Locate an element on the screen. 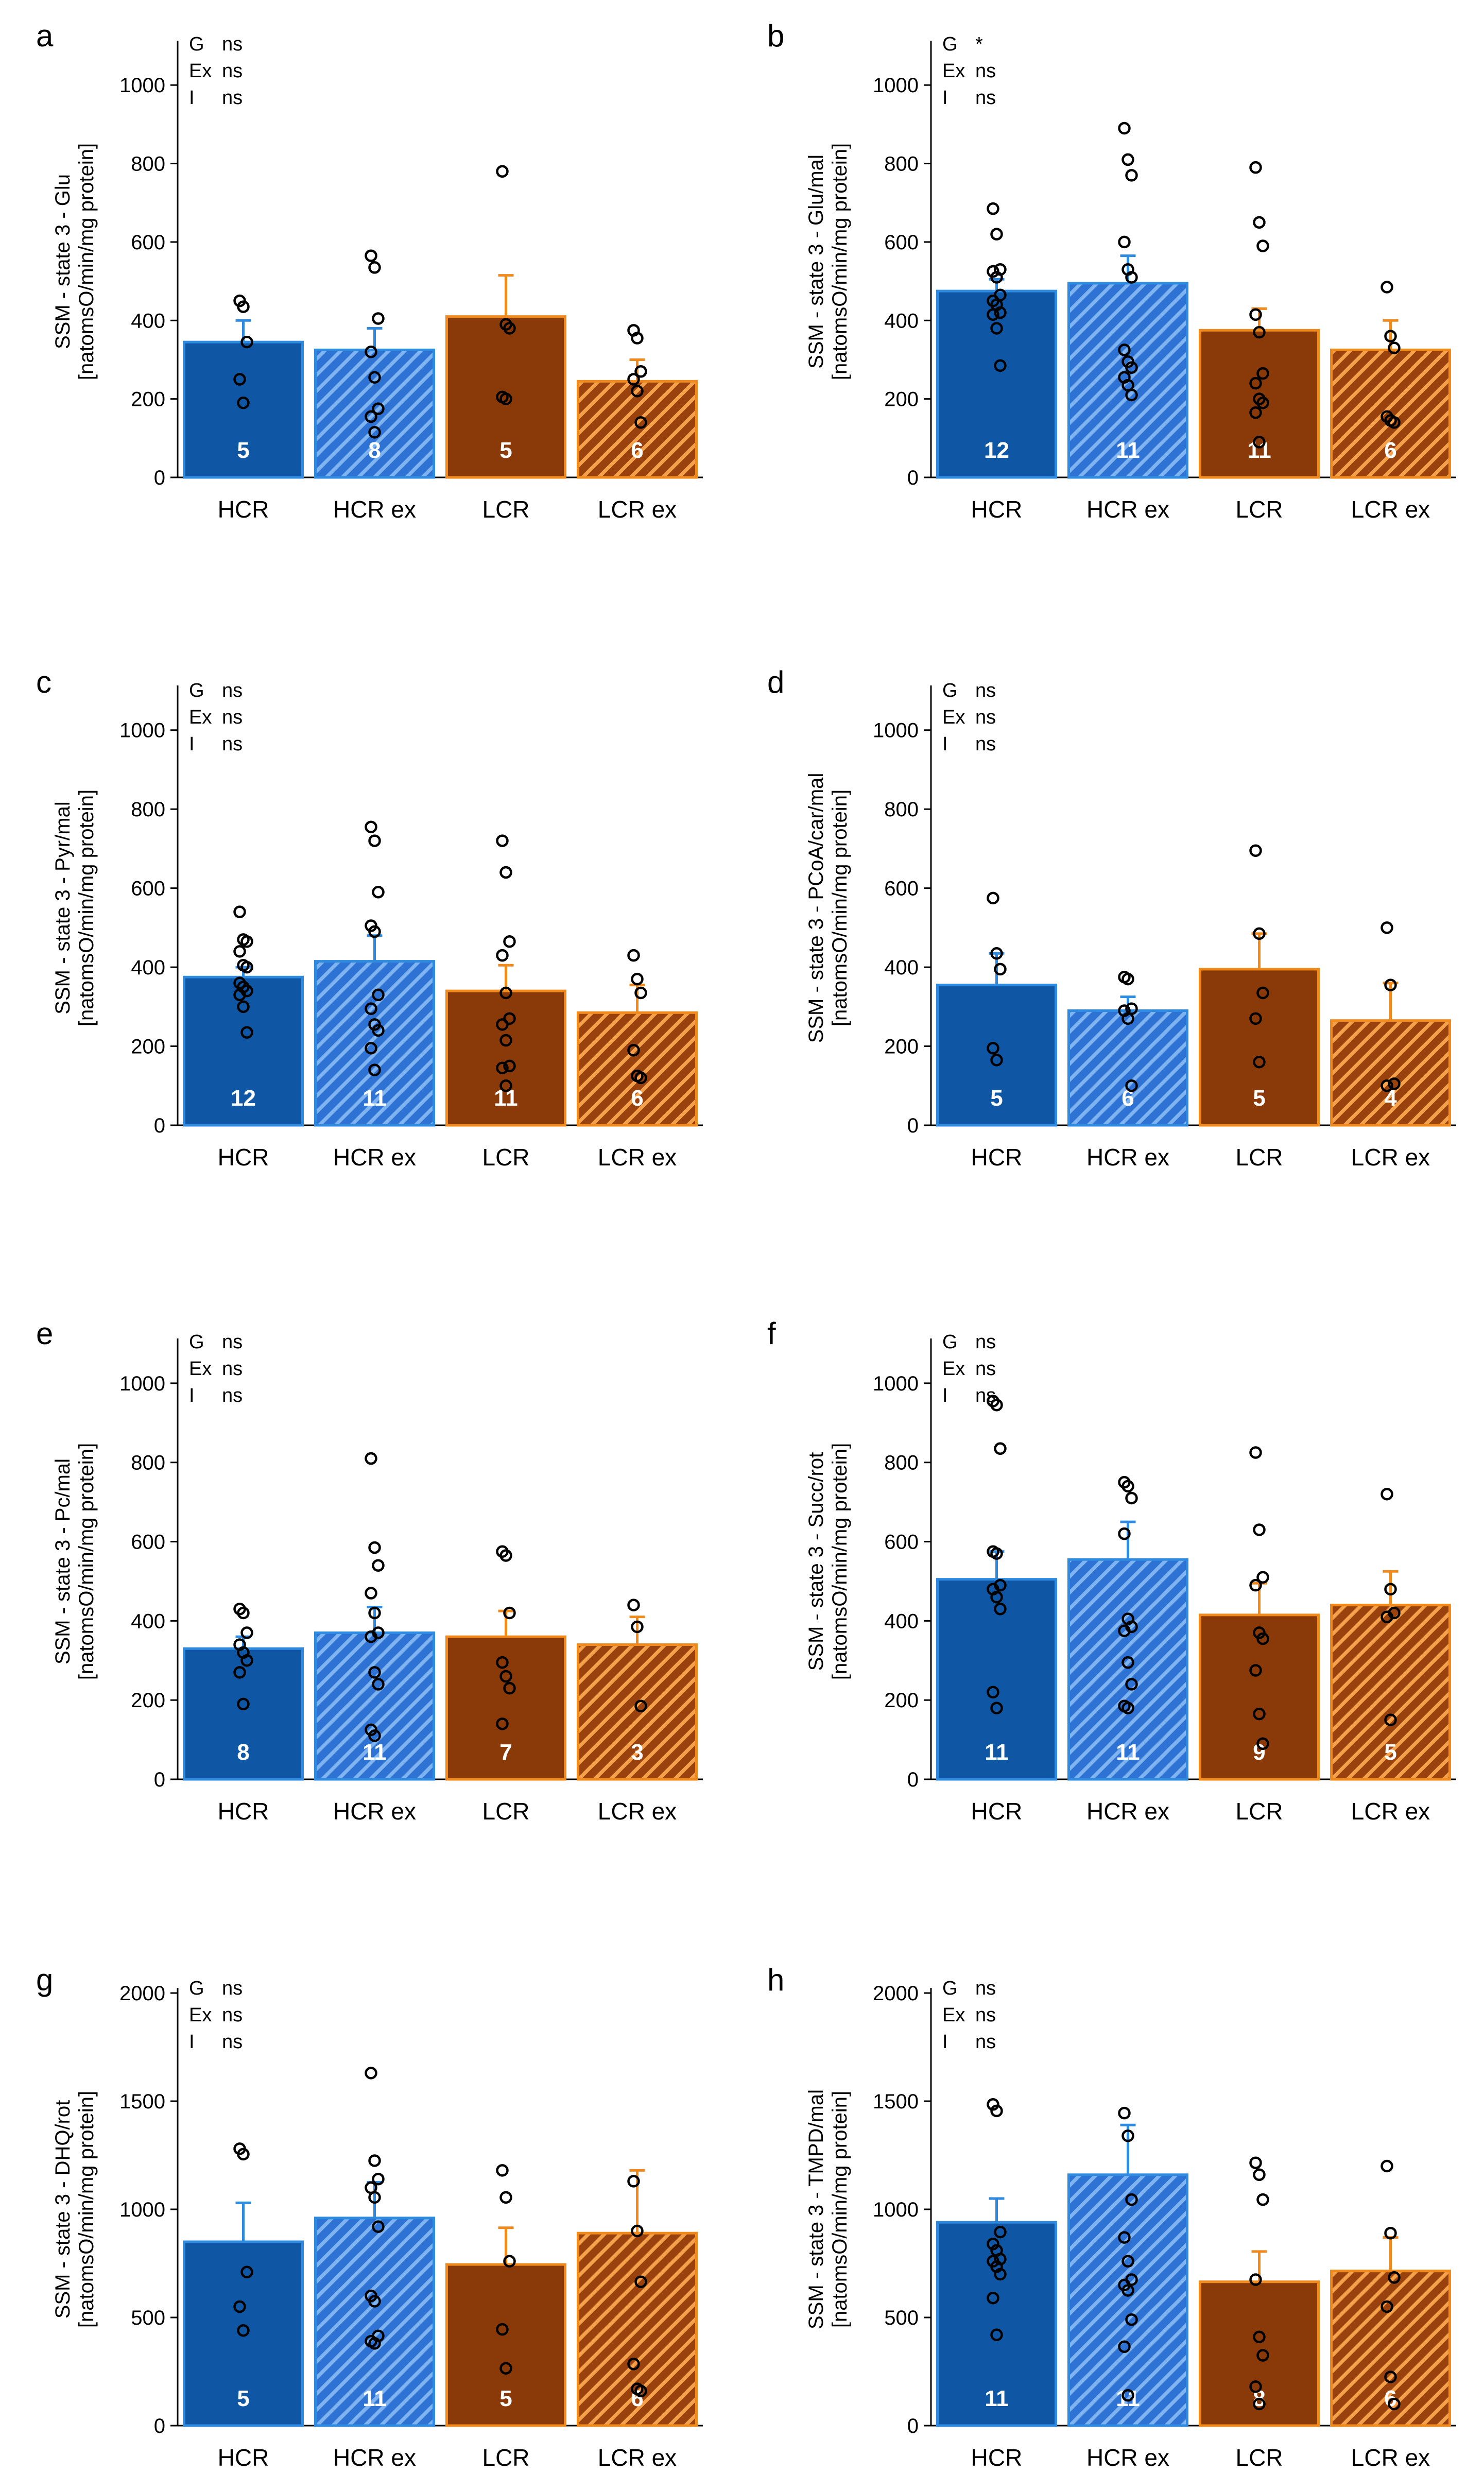 The height and width of the screenshot is (2490, 1484). panel-letter: f is located at coordinates (771, 1333).